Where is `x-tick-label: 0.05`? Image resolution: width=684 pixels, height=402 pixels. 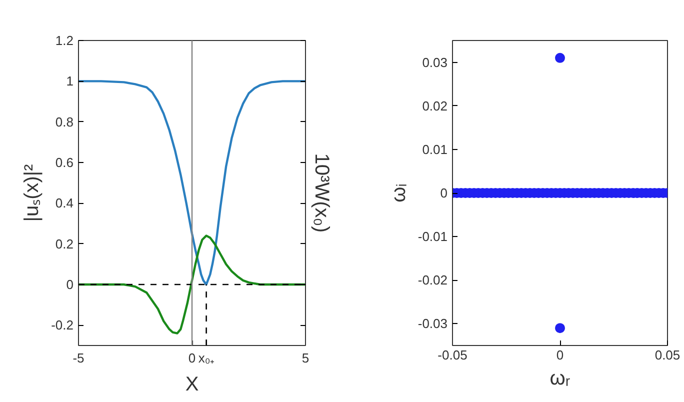 x-tick-label: 0.05 is located at coordinates (667, 355).